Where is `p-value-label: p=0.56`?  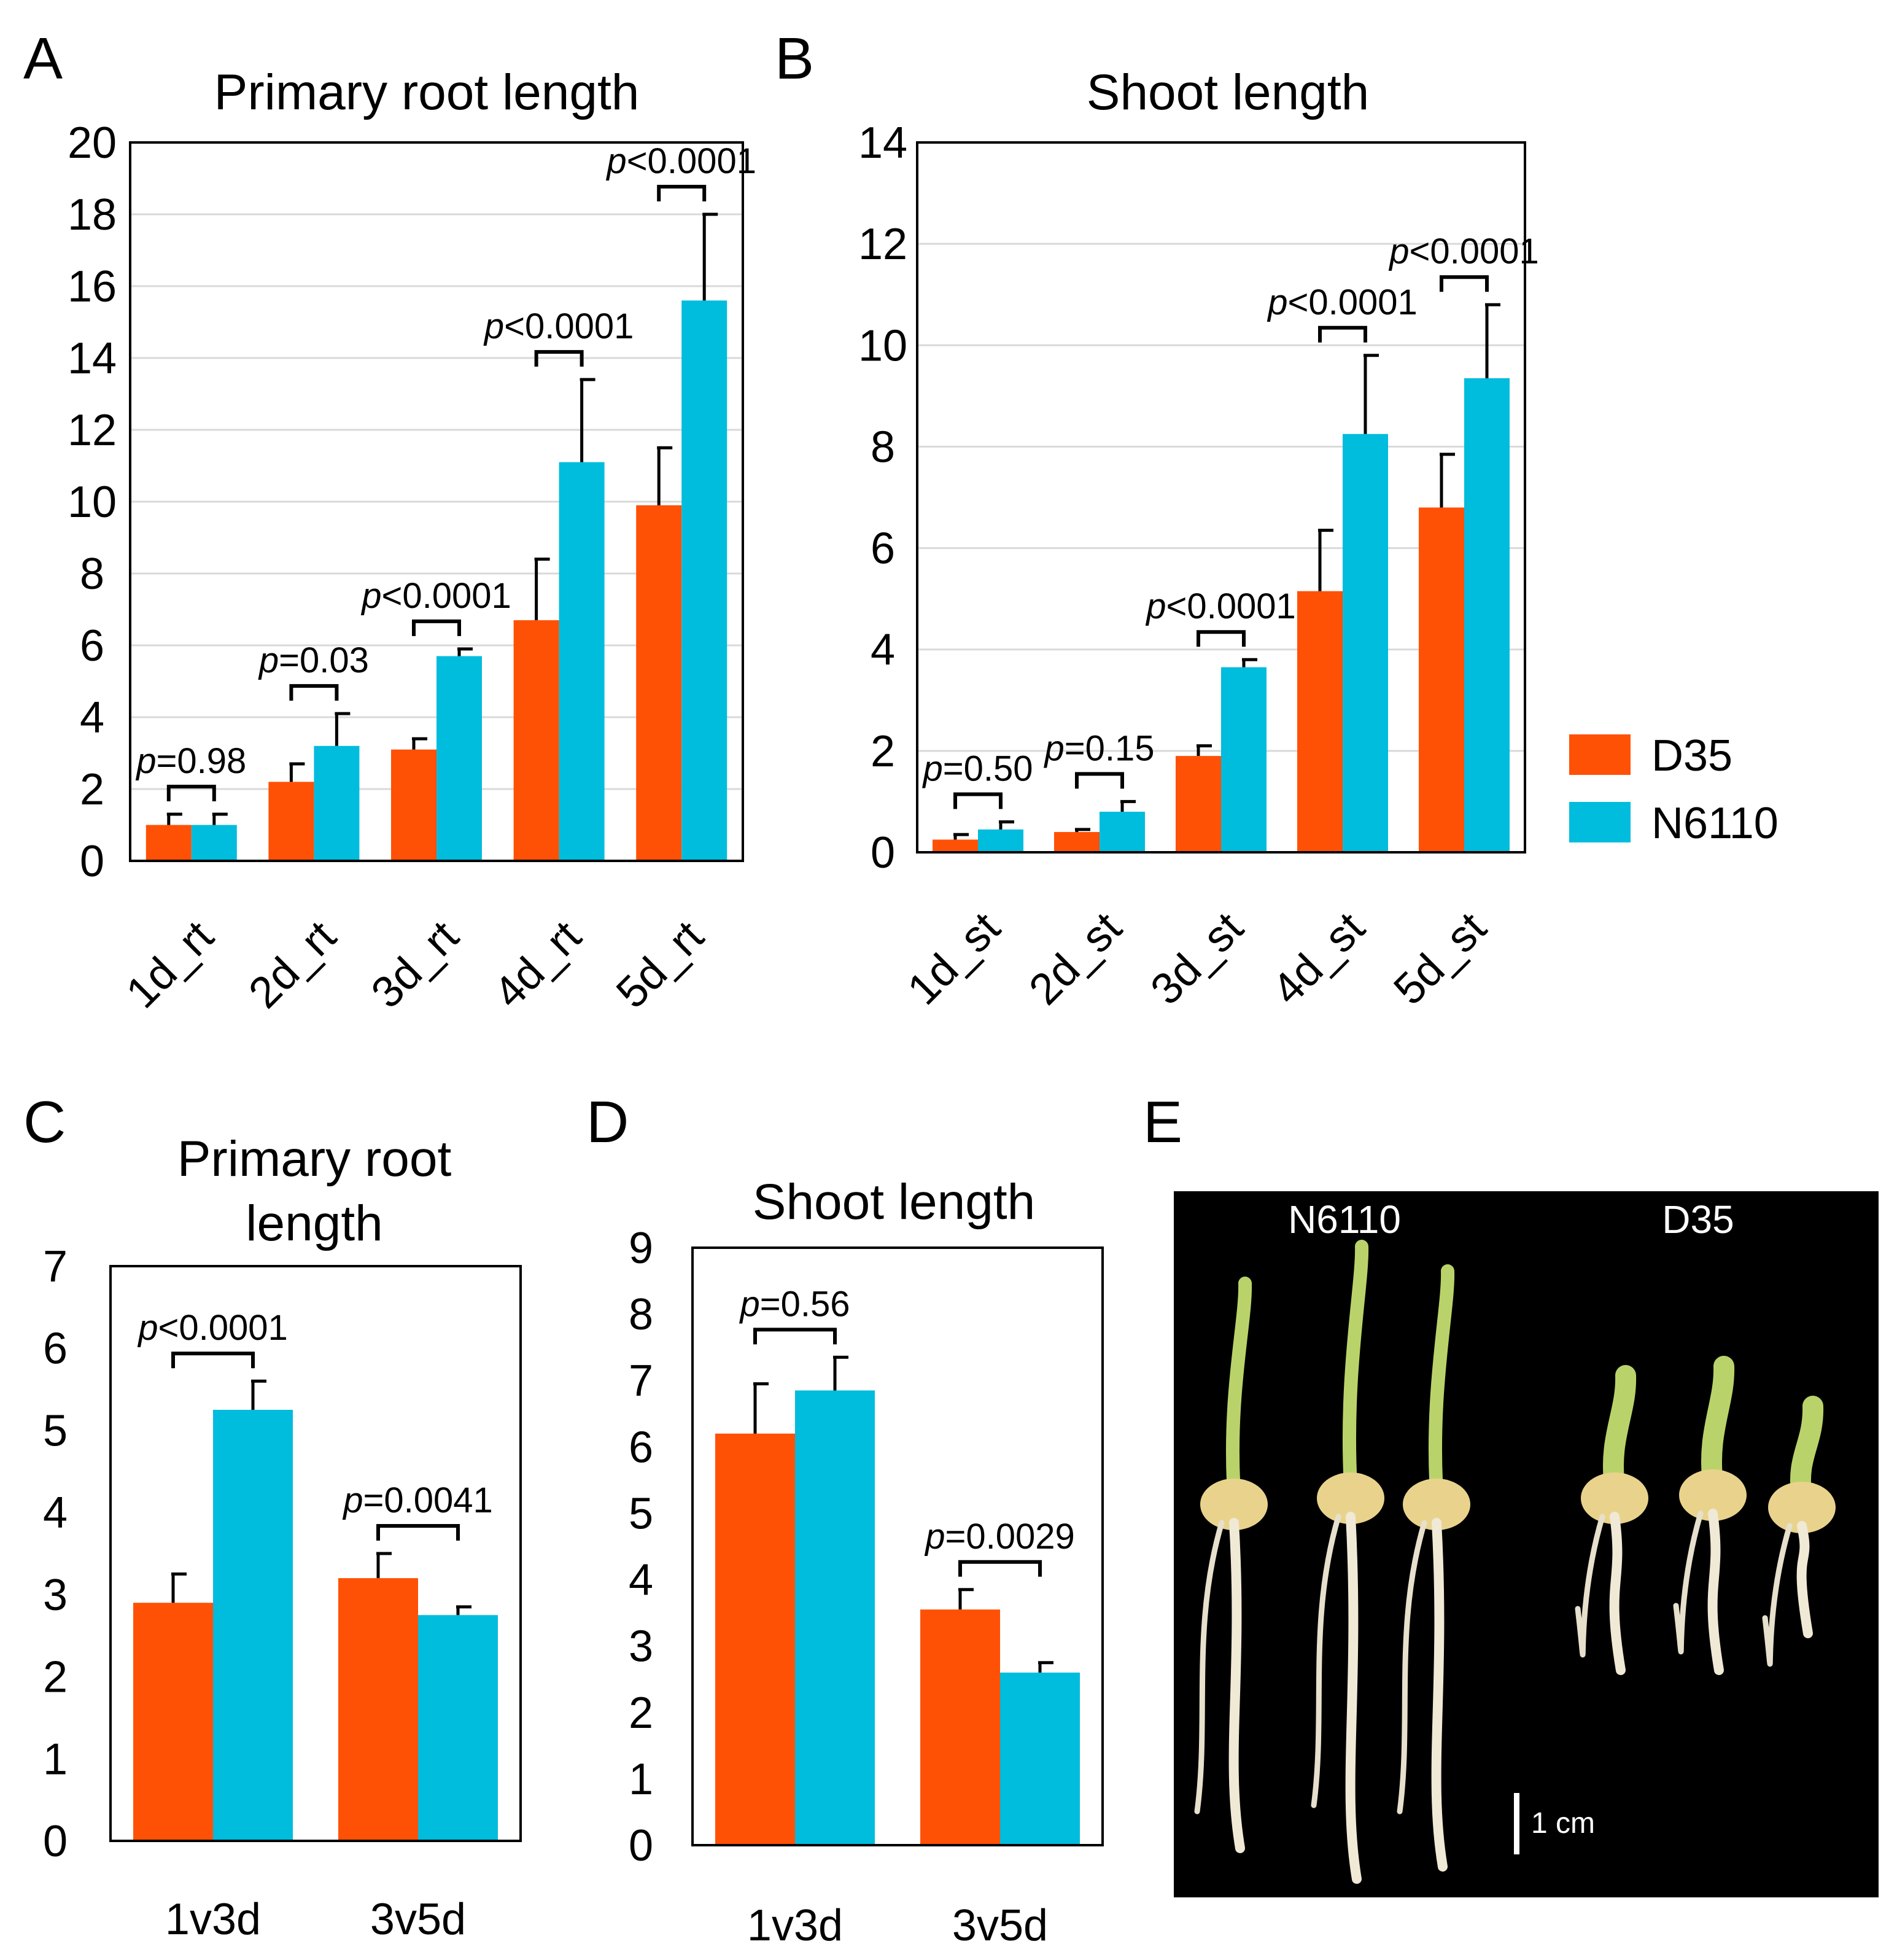 p-value-label: p=0.56 is located at coordinates (794, 1304).